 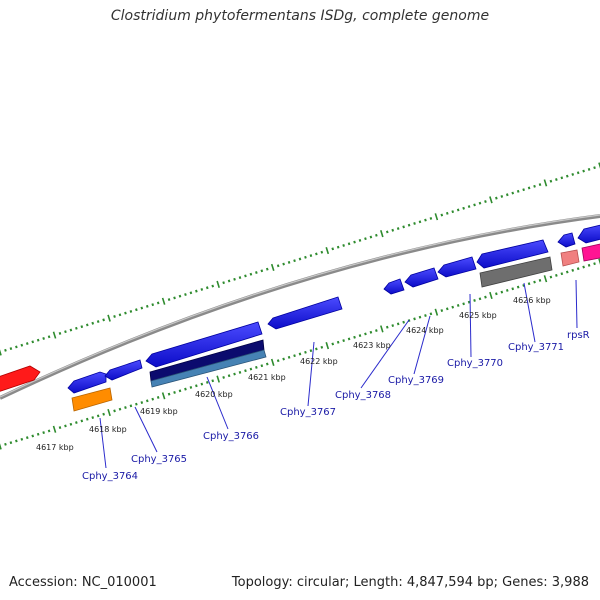 What do you see at coordinates (208, 368) in the screenshot?
I see `gene-steel-box` at bounding box center [208, 368].